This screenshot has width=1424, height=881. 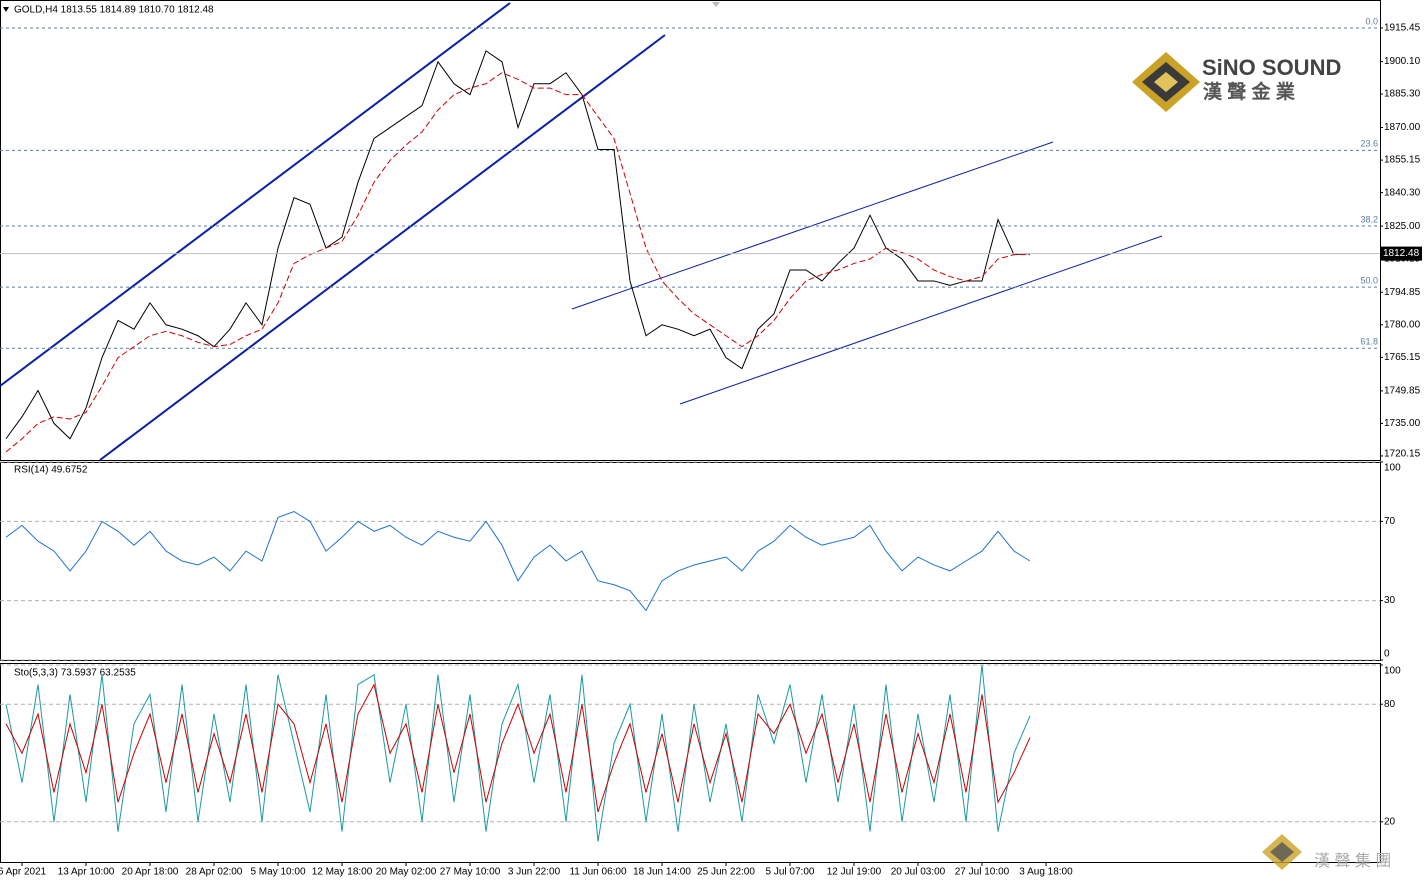 I want to click on y-tick-label: 1749.85, so click(x=1402, y=390).